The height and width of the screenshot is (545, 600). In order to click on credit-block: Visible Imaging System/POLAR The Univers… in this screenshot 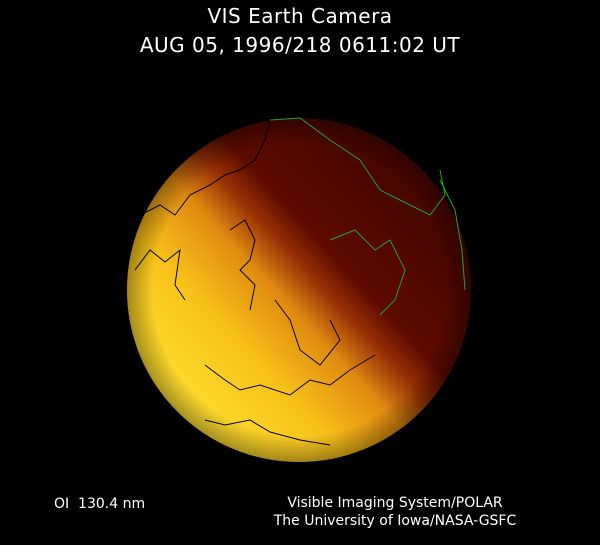, I will do `click(395, 512)`.